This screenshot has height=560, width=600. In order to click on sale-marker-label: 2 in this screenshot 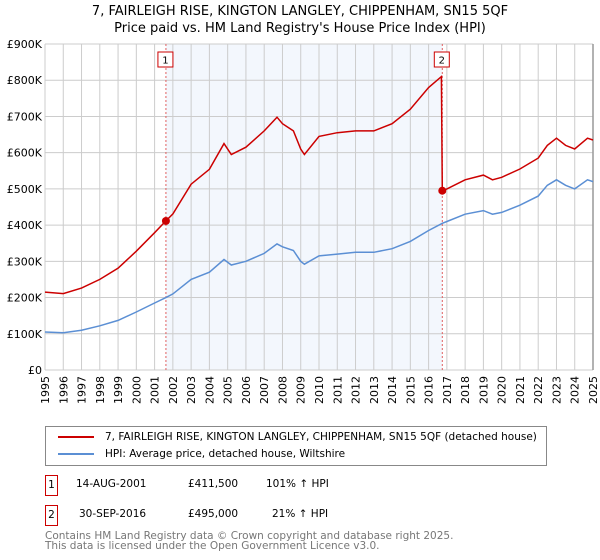, I will do `click(442, 61)`.